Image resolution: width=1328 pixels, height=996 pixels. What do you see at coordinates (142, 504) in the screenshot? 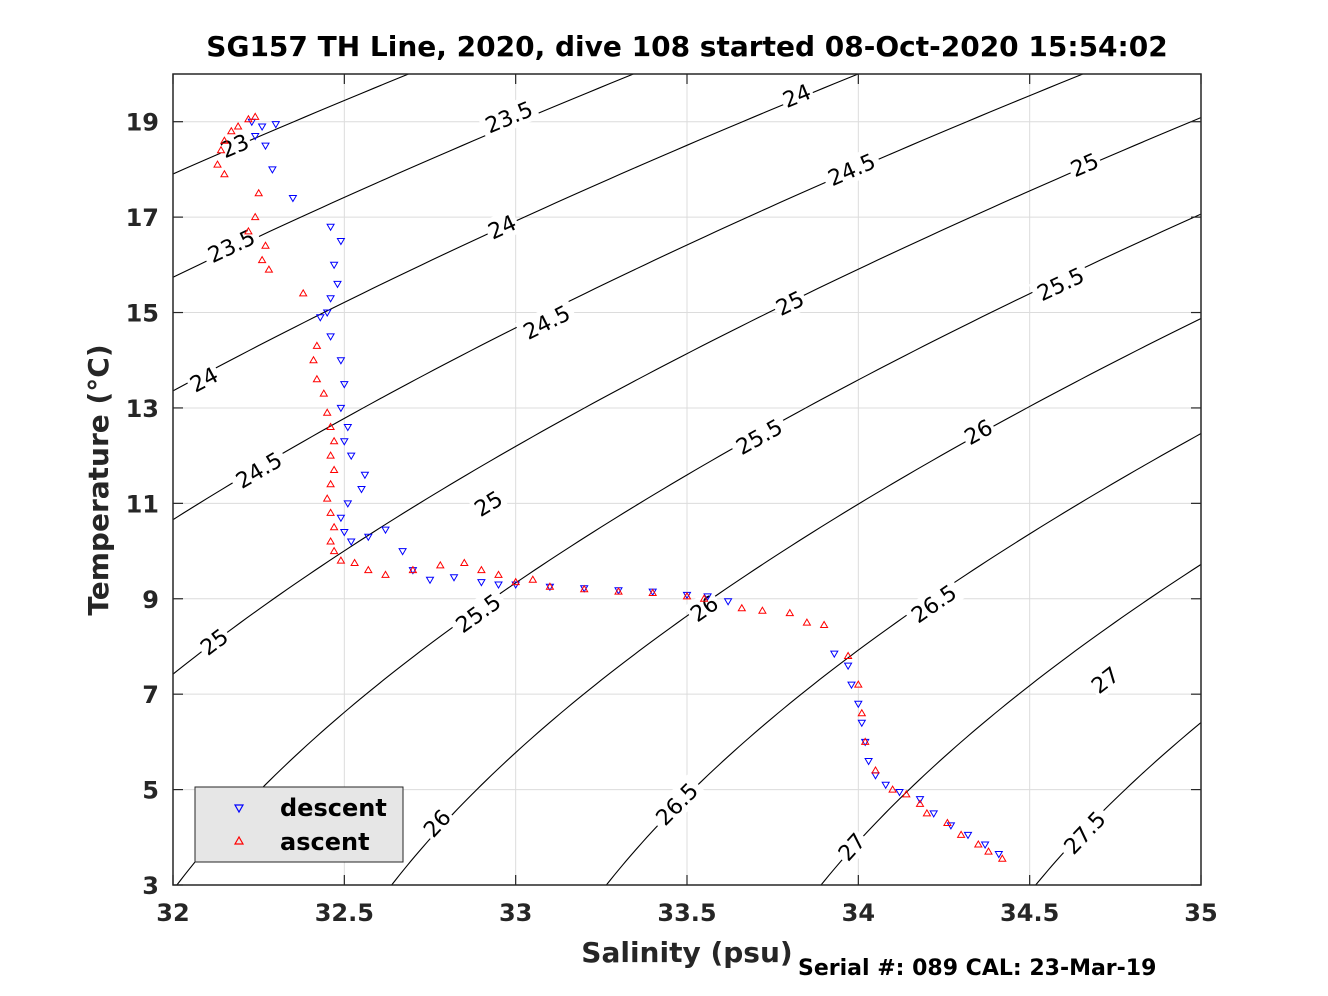
I see `y-tick-label: 11` at bounding box center [142, 504].